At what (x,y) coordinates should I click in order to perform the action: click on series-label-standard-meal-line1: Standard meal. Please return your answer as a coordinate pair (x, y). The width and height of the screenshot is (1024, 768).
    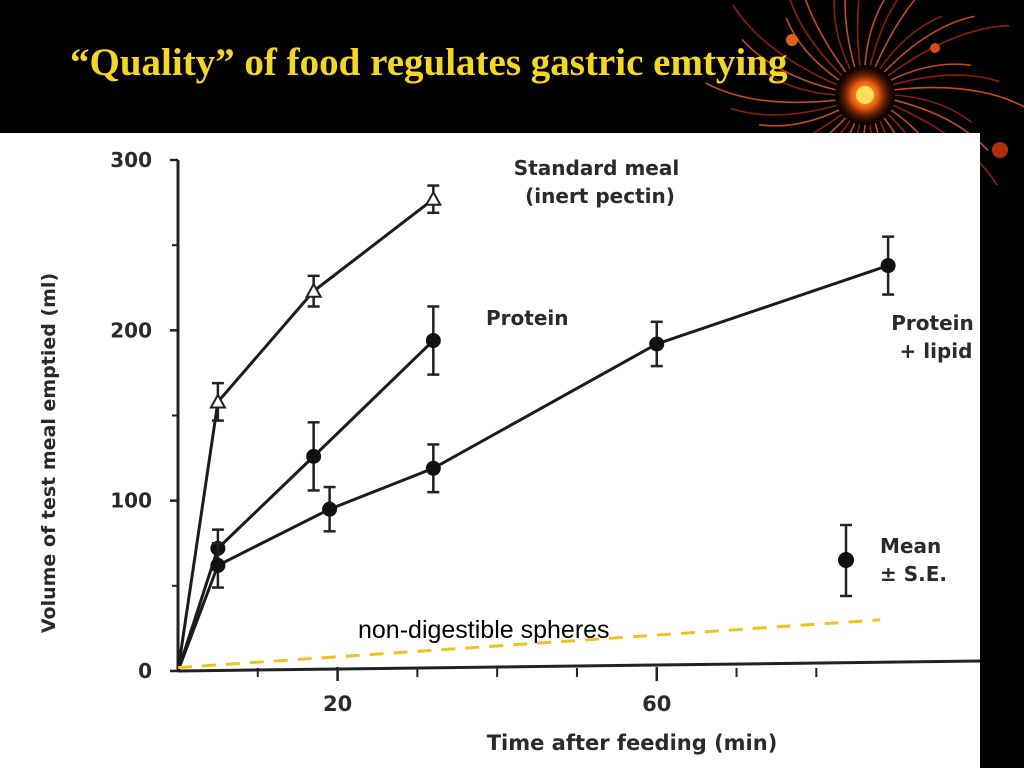
    Looking at the image, I should click on (596, 168).